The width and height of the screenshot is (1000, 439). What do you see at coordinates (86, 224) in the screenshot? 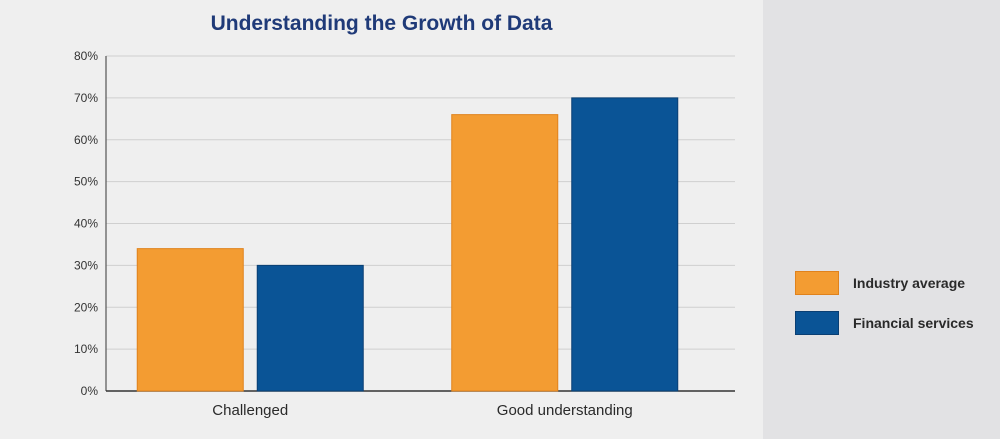
I see `y-tick-label: 40%` at bounding box center [86, 224].